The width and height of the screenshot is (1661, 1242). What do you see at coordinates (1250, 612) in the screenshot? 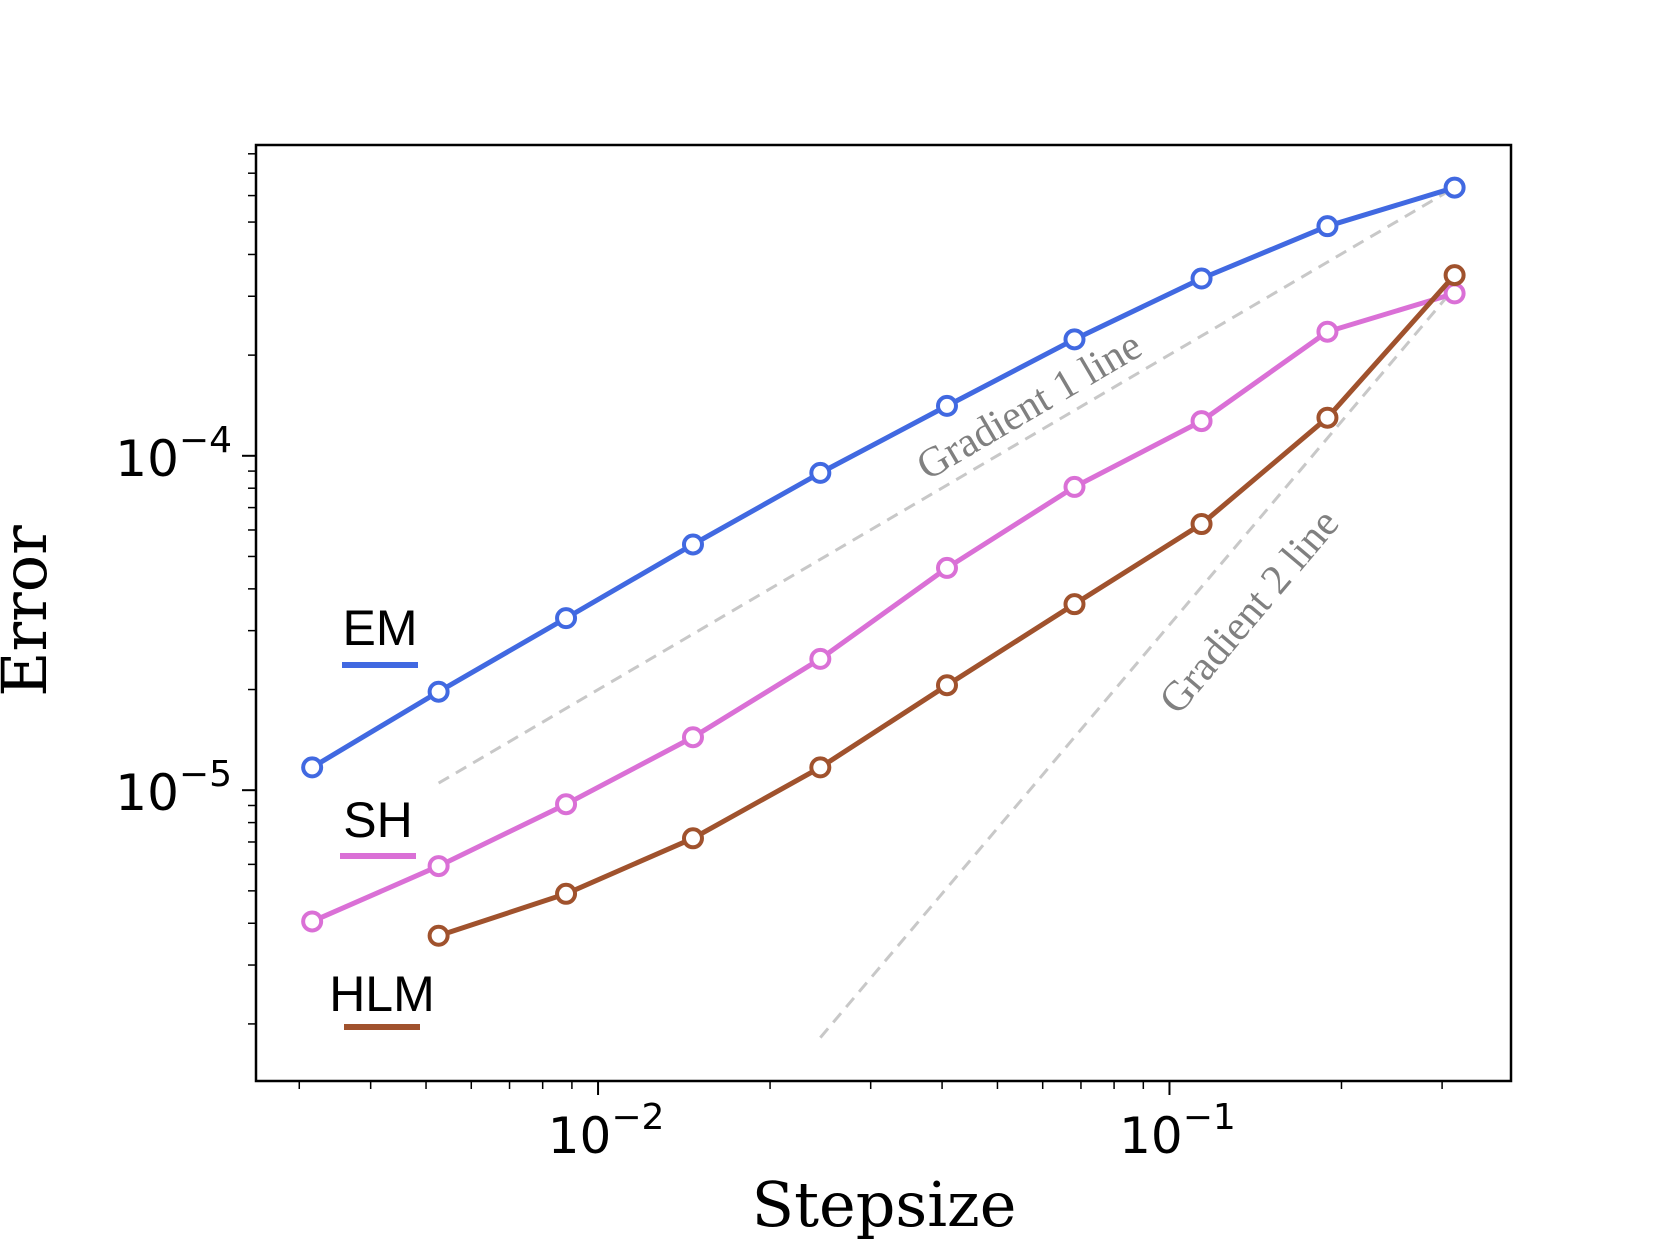
I see `reference-label: Gradient 2 line` at bounding box center [1250, 612].